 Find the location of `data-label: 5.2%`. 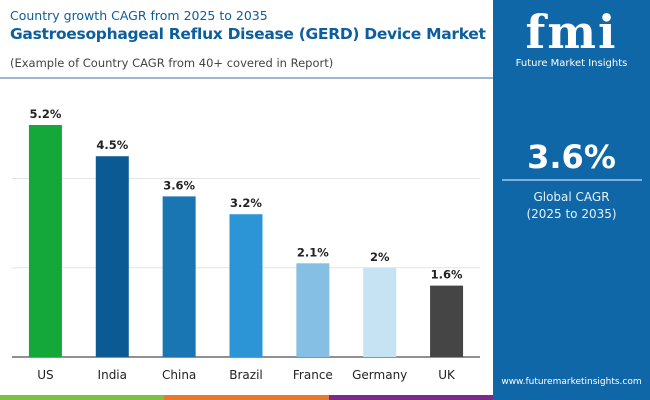

data-label: 5.2% is located at coordinates (45, 114).